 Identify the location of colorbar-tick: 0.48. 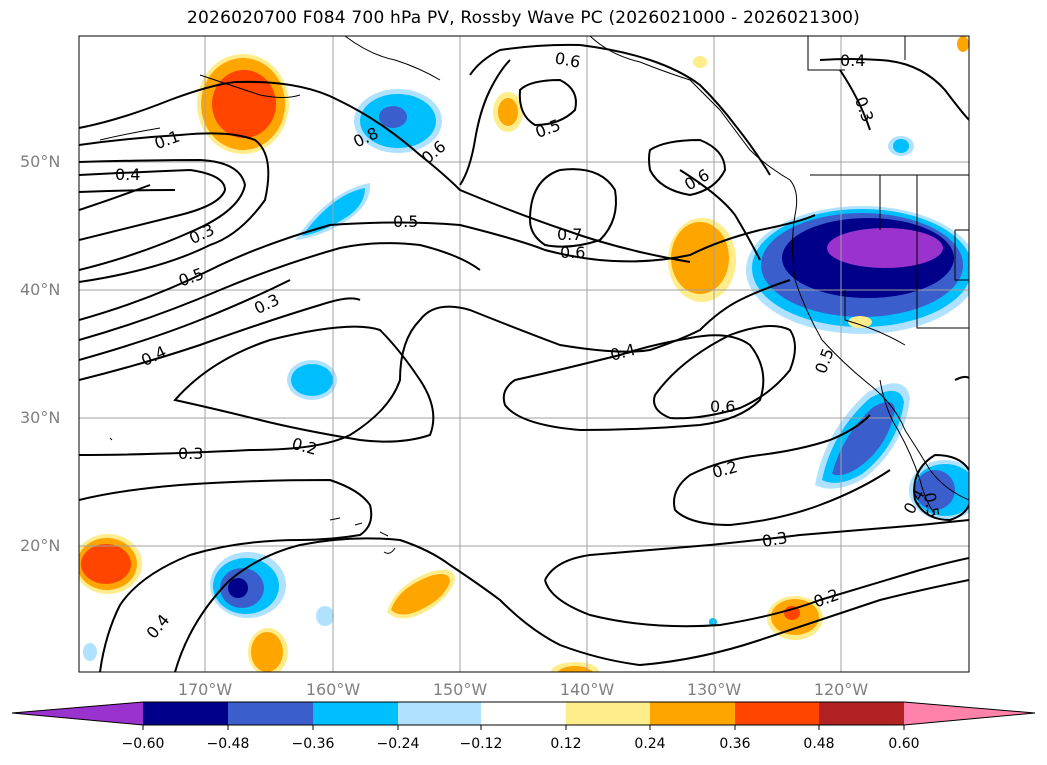
(819, 744).